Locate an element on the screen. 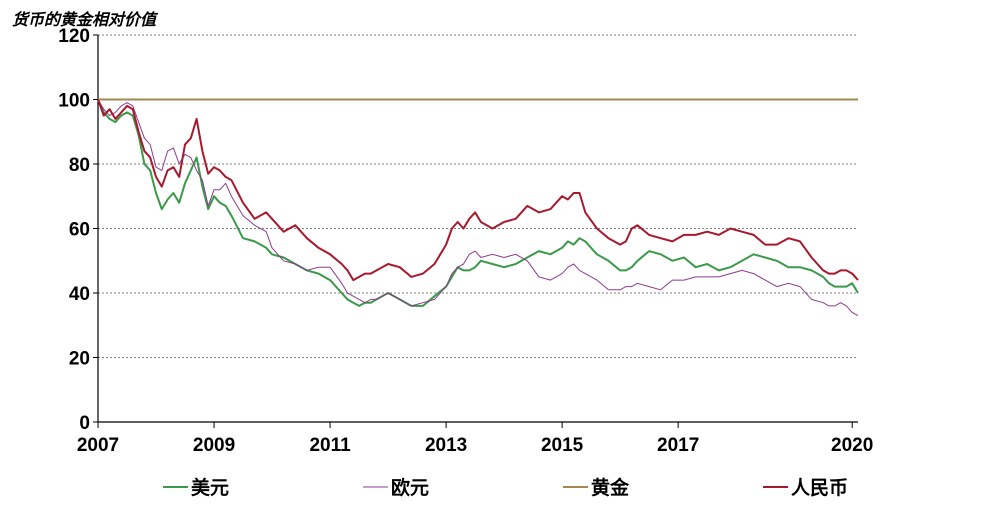 This screenshot has height=522, width=983. x-tick-label: 2013 is located at coordinates (446, 445).